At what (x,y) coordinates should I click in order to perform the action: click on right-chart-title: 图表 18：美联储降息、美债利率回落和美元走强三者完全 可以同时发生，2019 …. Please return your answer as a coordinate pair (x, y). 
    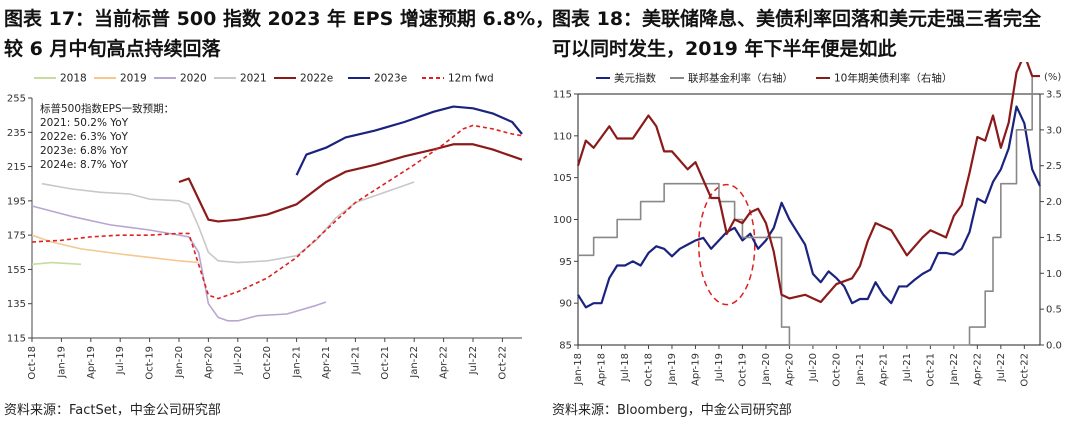
    Looking at the image, I should click on (796, 34).